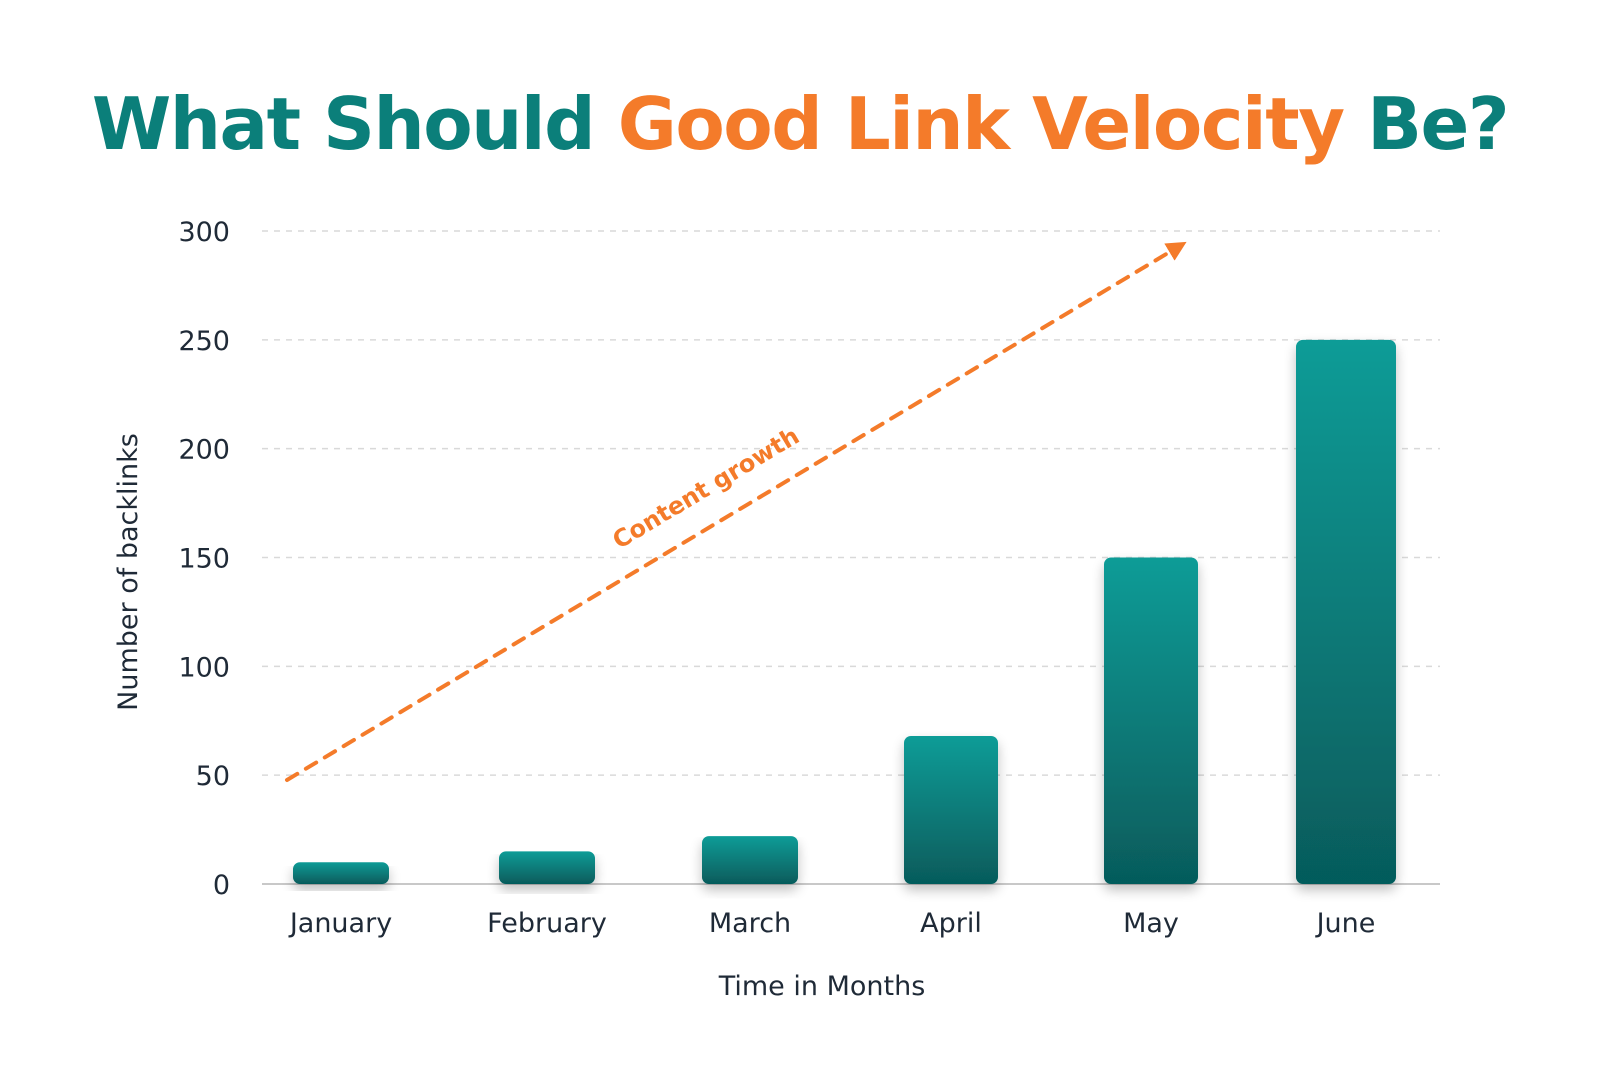 The width and height of the screenshot is (1600, 1067). Describe the element at coordinates (213, 776) in the screenshot. I see `y-tick-label-50: 50` at that location.